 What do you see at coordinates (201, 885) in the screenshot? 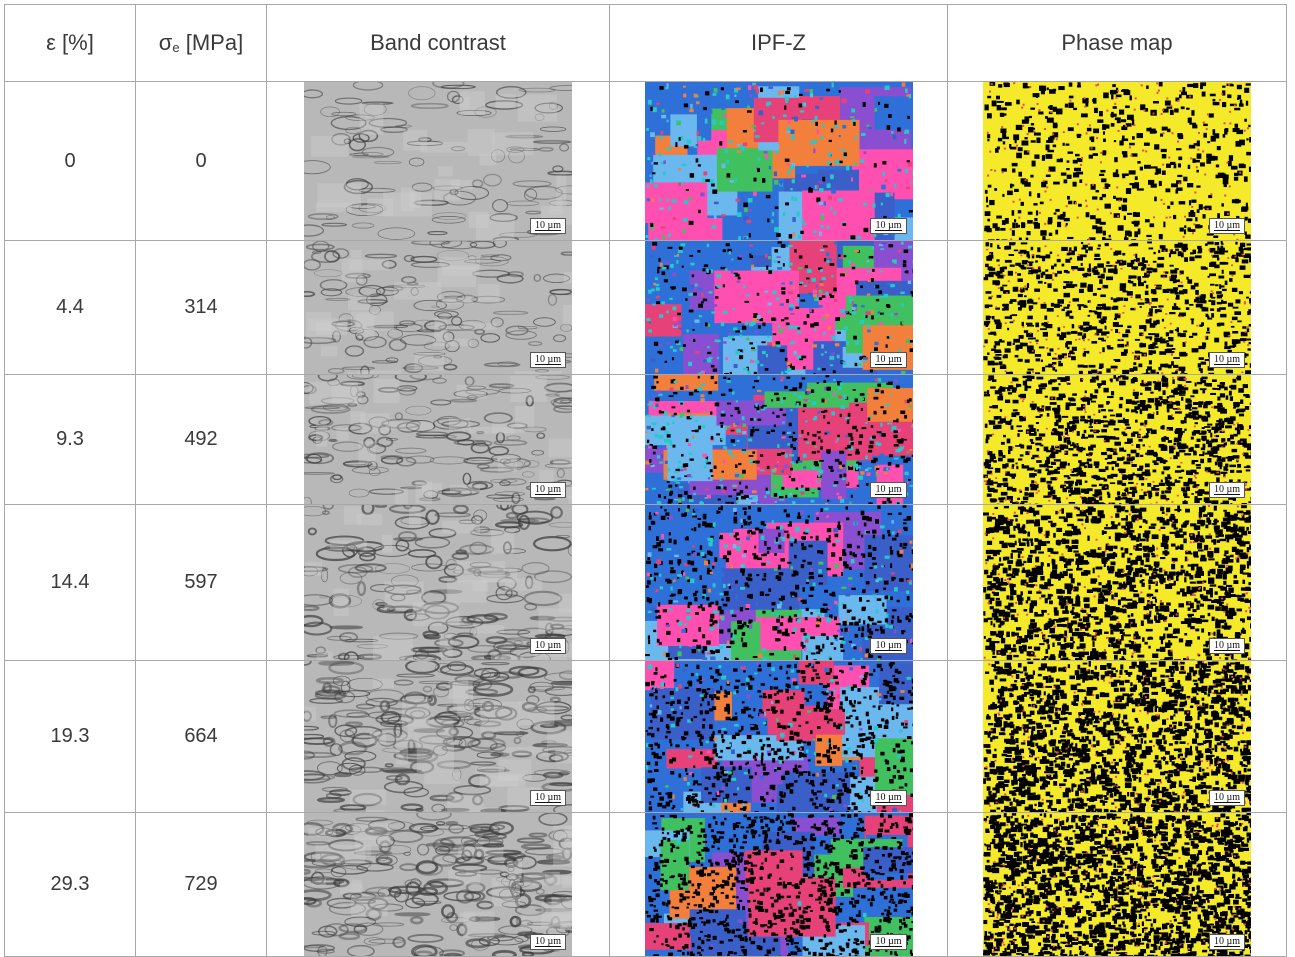
I see `stress-value: 729` at bounding box center [201, 885].